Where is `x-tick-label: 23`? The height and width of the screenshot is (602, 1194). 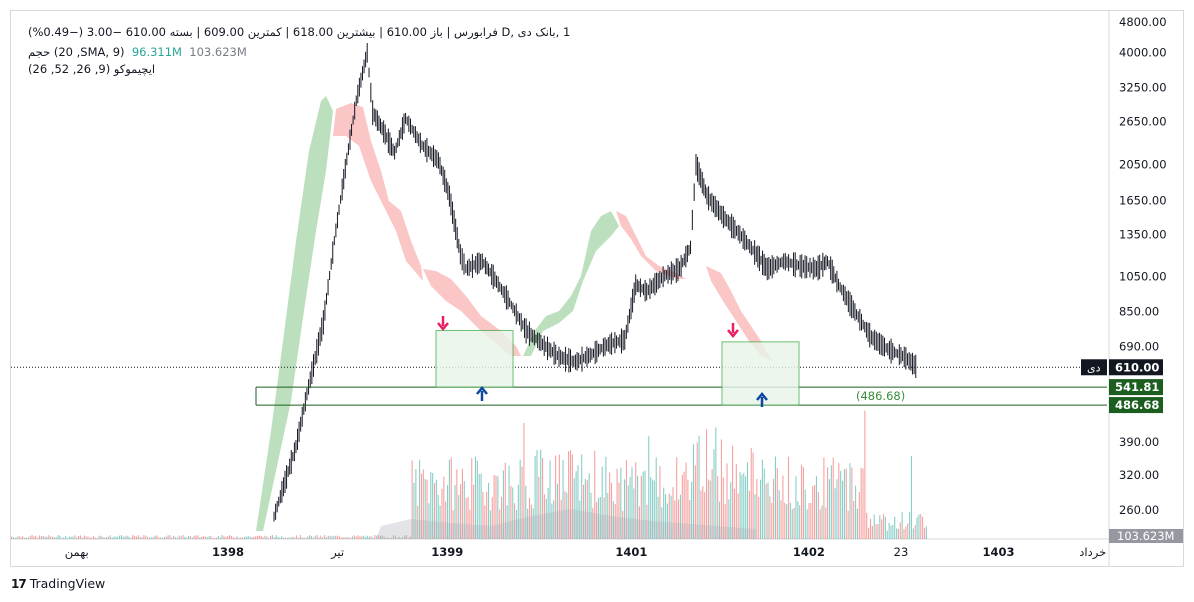
x-tick-label: 23 is located at coordinates (901, 552).